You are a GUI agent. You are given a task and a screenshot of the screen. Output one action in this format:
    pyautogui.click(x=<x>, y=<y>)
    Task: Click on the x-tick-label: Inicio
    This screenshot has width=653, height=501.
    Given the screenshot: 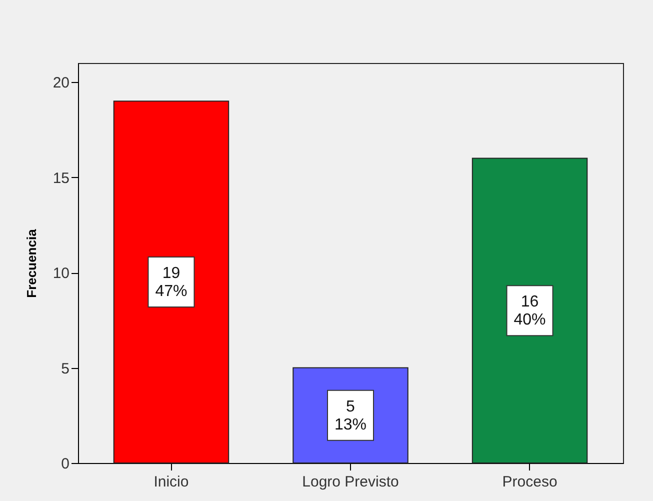 What is the action you would take?
    pyautogui.click(x=171, y=482)
    